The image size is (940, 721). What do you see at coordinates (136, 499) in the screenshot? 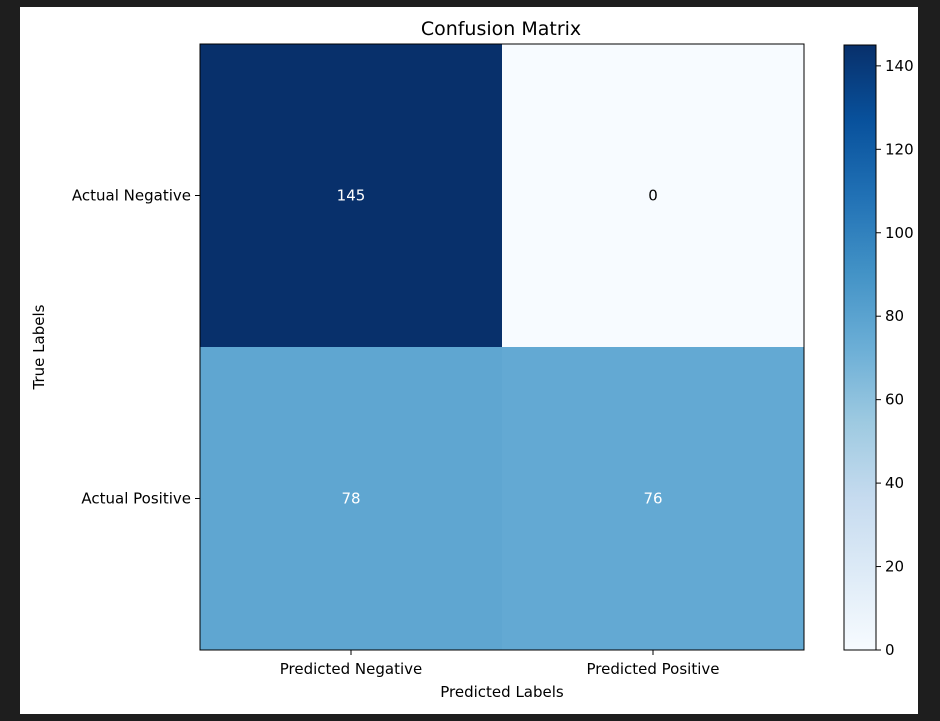
I see `y-tick-label: Actual Positive` at bounding box center [136, 499].